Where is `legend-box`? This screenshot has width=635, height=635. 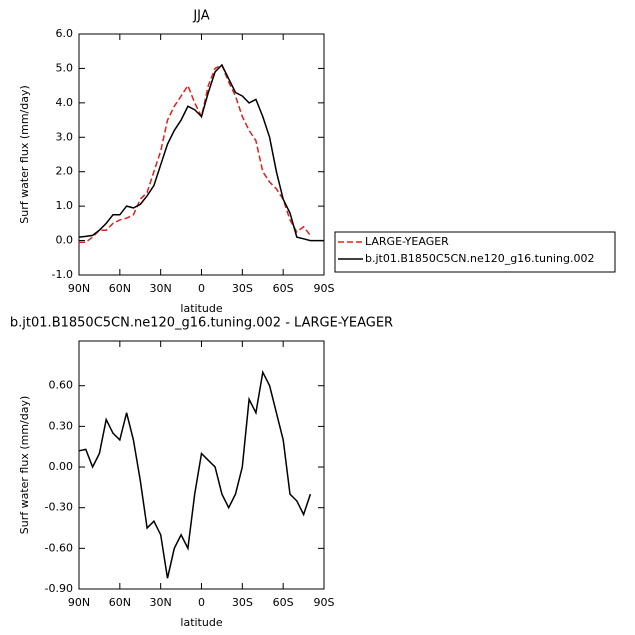 legend-box is located at coordinates (475, 252).